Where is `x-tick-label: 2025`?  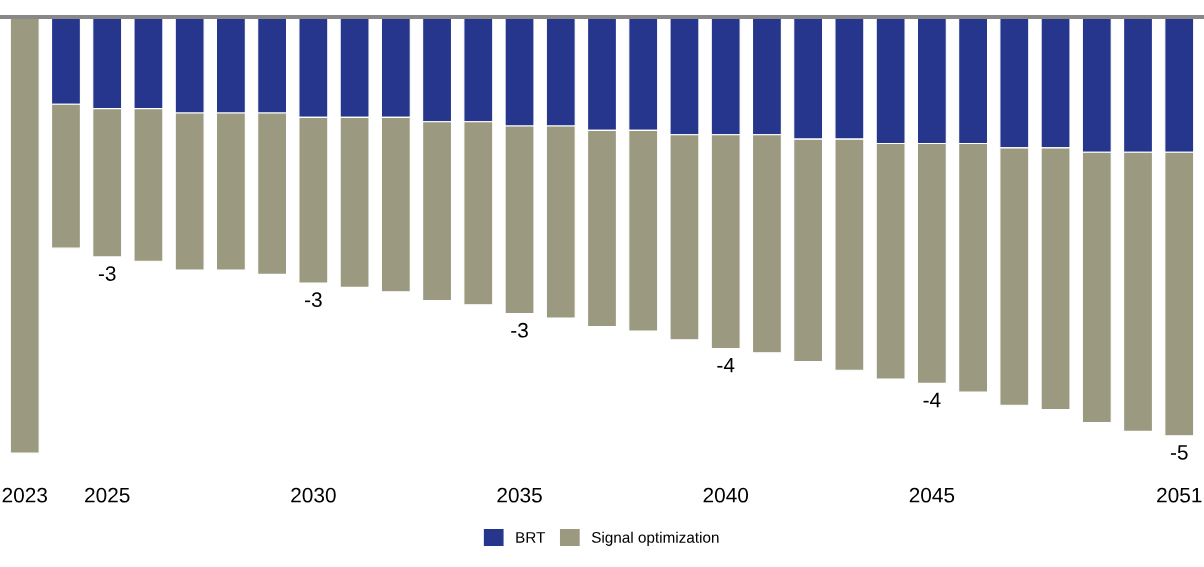
x-tick-label: 2025 is located at coordinates (107, 495).